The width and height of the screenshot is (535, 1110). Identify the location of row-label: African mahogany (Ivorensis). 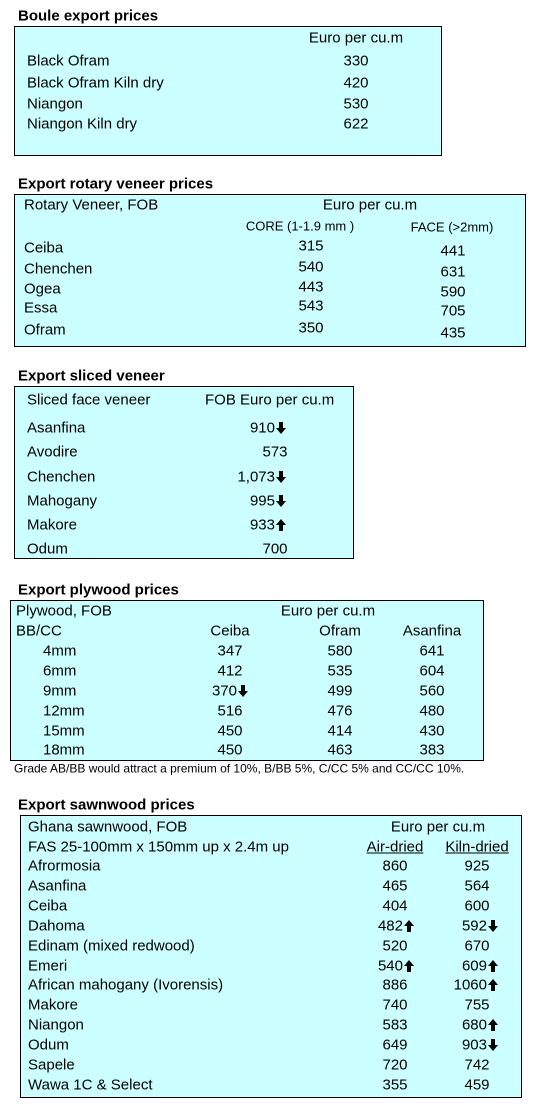
(126, 985).